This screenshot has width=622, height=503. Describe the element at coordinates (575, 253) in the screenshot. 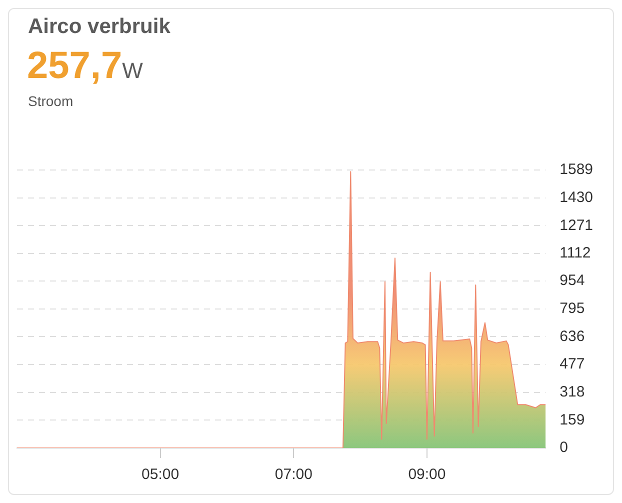

I see `y-tick-label: 1112` at that location.